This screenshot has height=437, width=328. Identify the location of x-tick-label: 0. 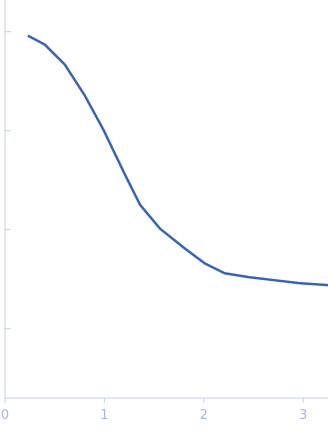
(5, 415).